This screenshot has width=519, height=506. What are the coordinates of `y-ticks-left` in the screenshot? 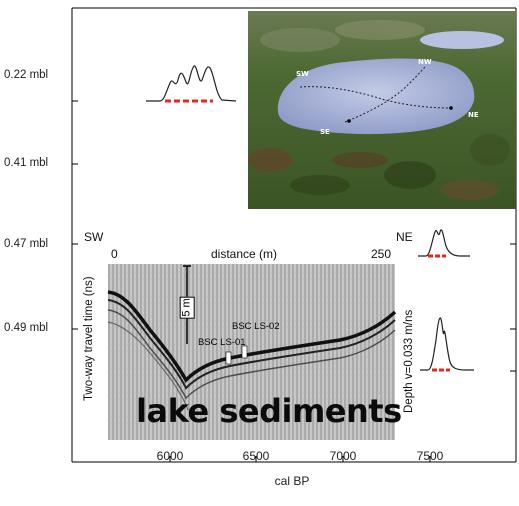 It's located at (75, 215).